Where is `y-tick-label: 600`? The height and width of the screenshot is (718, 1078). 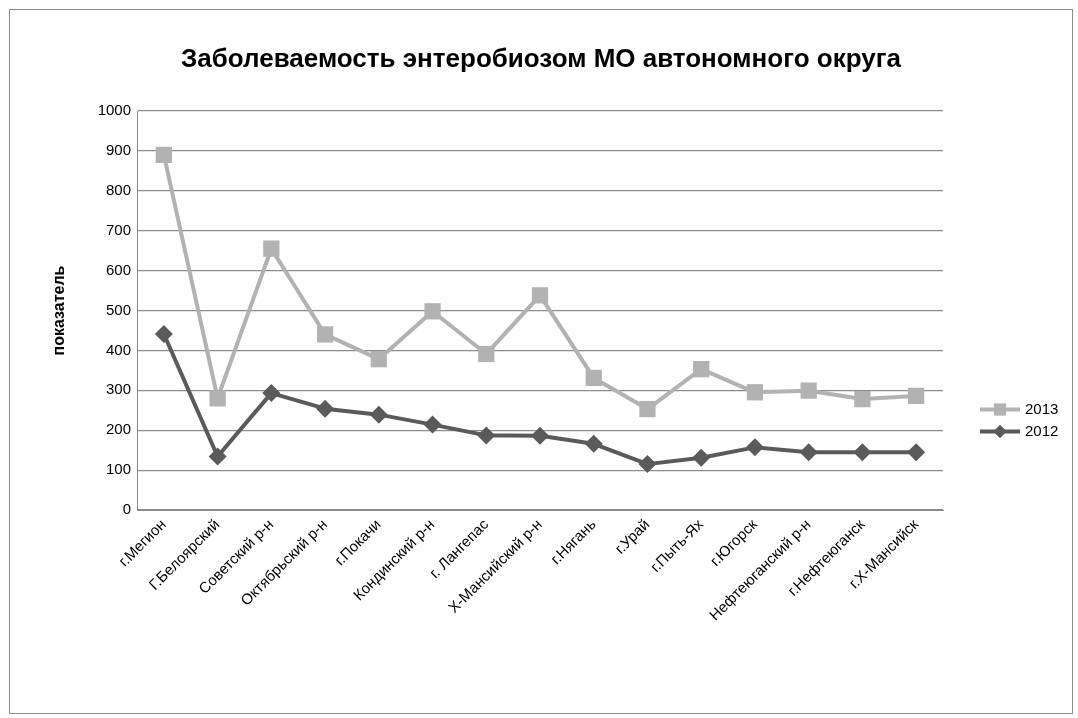
y-tick-label: 600 is located at coordinates (118, 269).